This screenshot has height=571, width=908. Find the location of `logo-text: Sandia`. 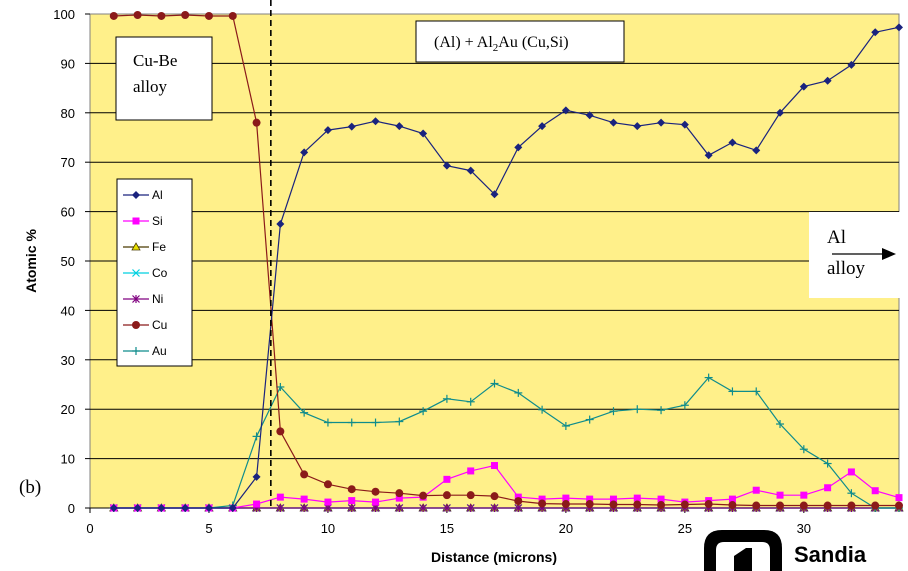

logo-text: Sandia is located at coordinates (830, 554).